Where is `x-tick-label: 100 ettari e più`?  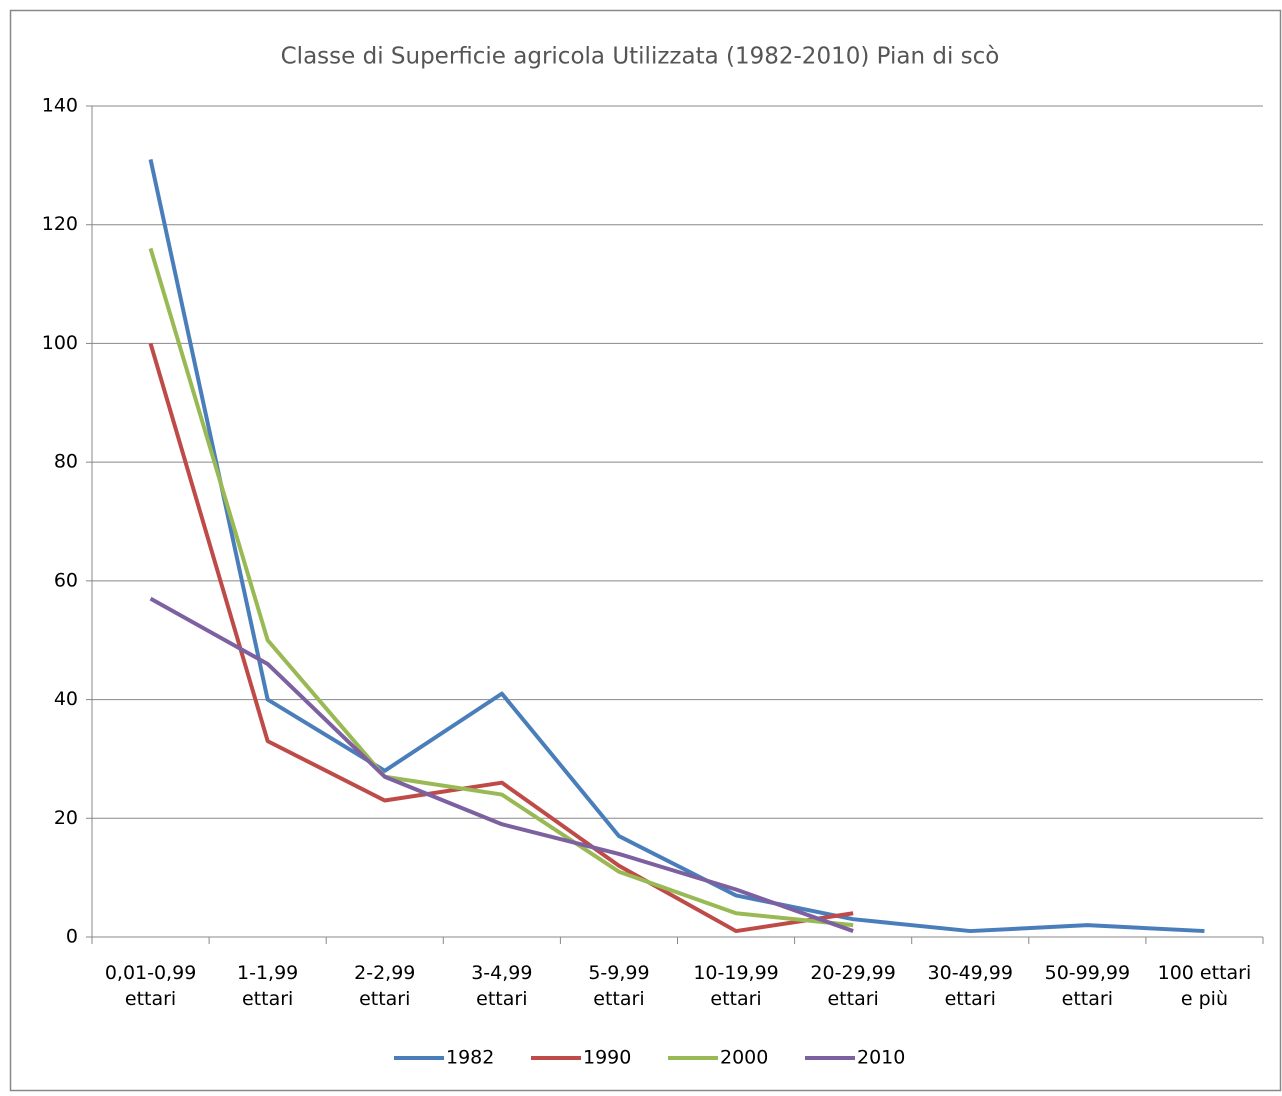 x-tick-label: 100 ettari e più is located at coordinates (1205, 986).